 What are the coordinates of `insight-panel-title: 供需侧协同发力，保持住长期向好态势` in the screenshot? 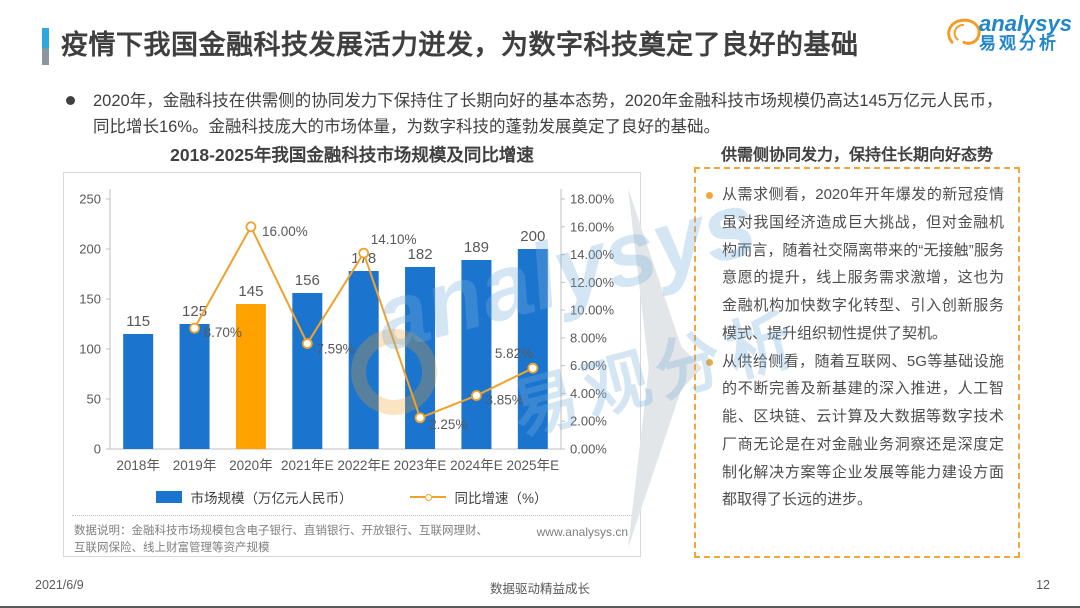 It's located at (856, 155).